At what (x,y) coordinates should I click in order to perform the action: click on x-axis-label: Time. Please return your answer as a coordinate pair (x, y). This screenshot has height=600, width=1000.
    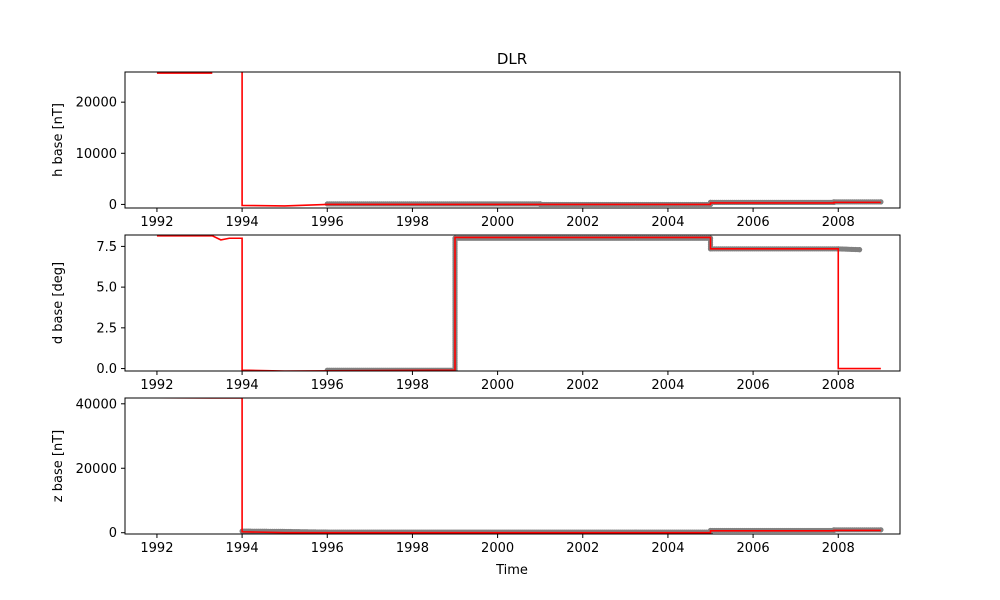
    Looking at the image, I should click on (511, 570).